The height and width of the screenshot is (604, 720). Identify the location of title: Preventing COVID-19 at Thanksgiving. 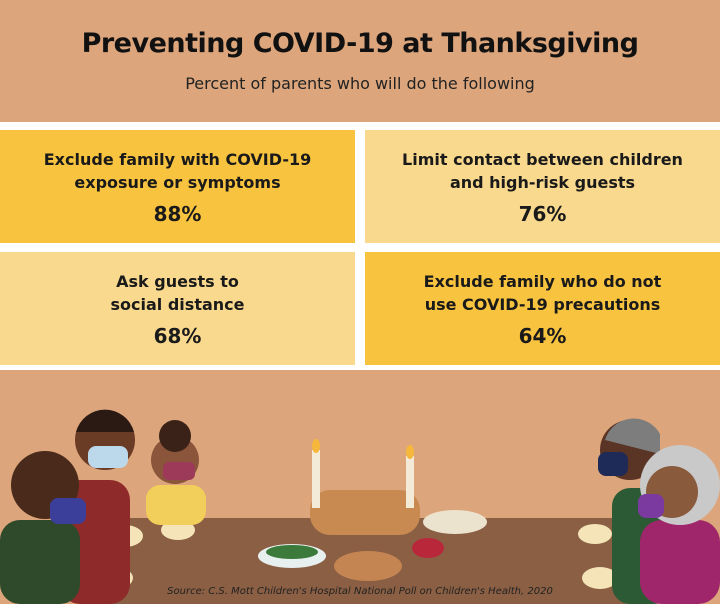
(360, 43).